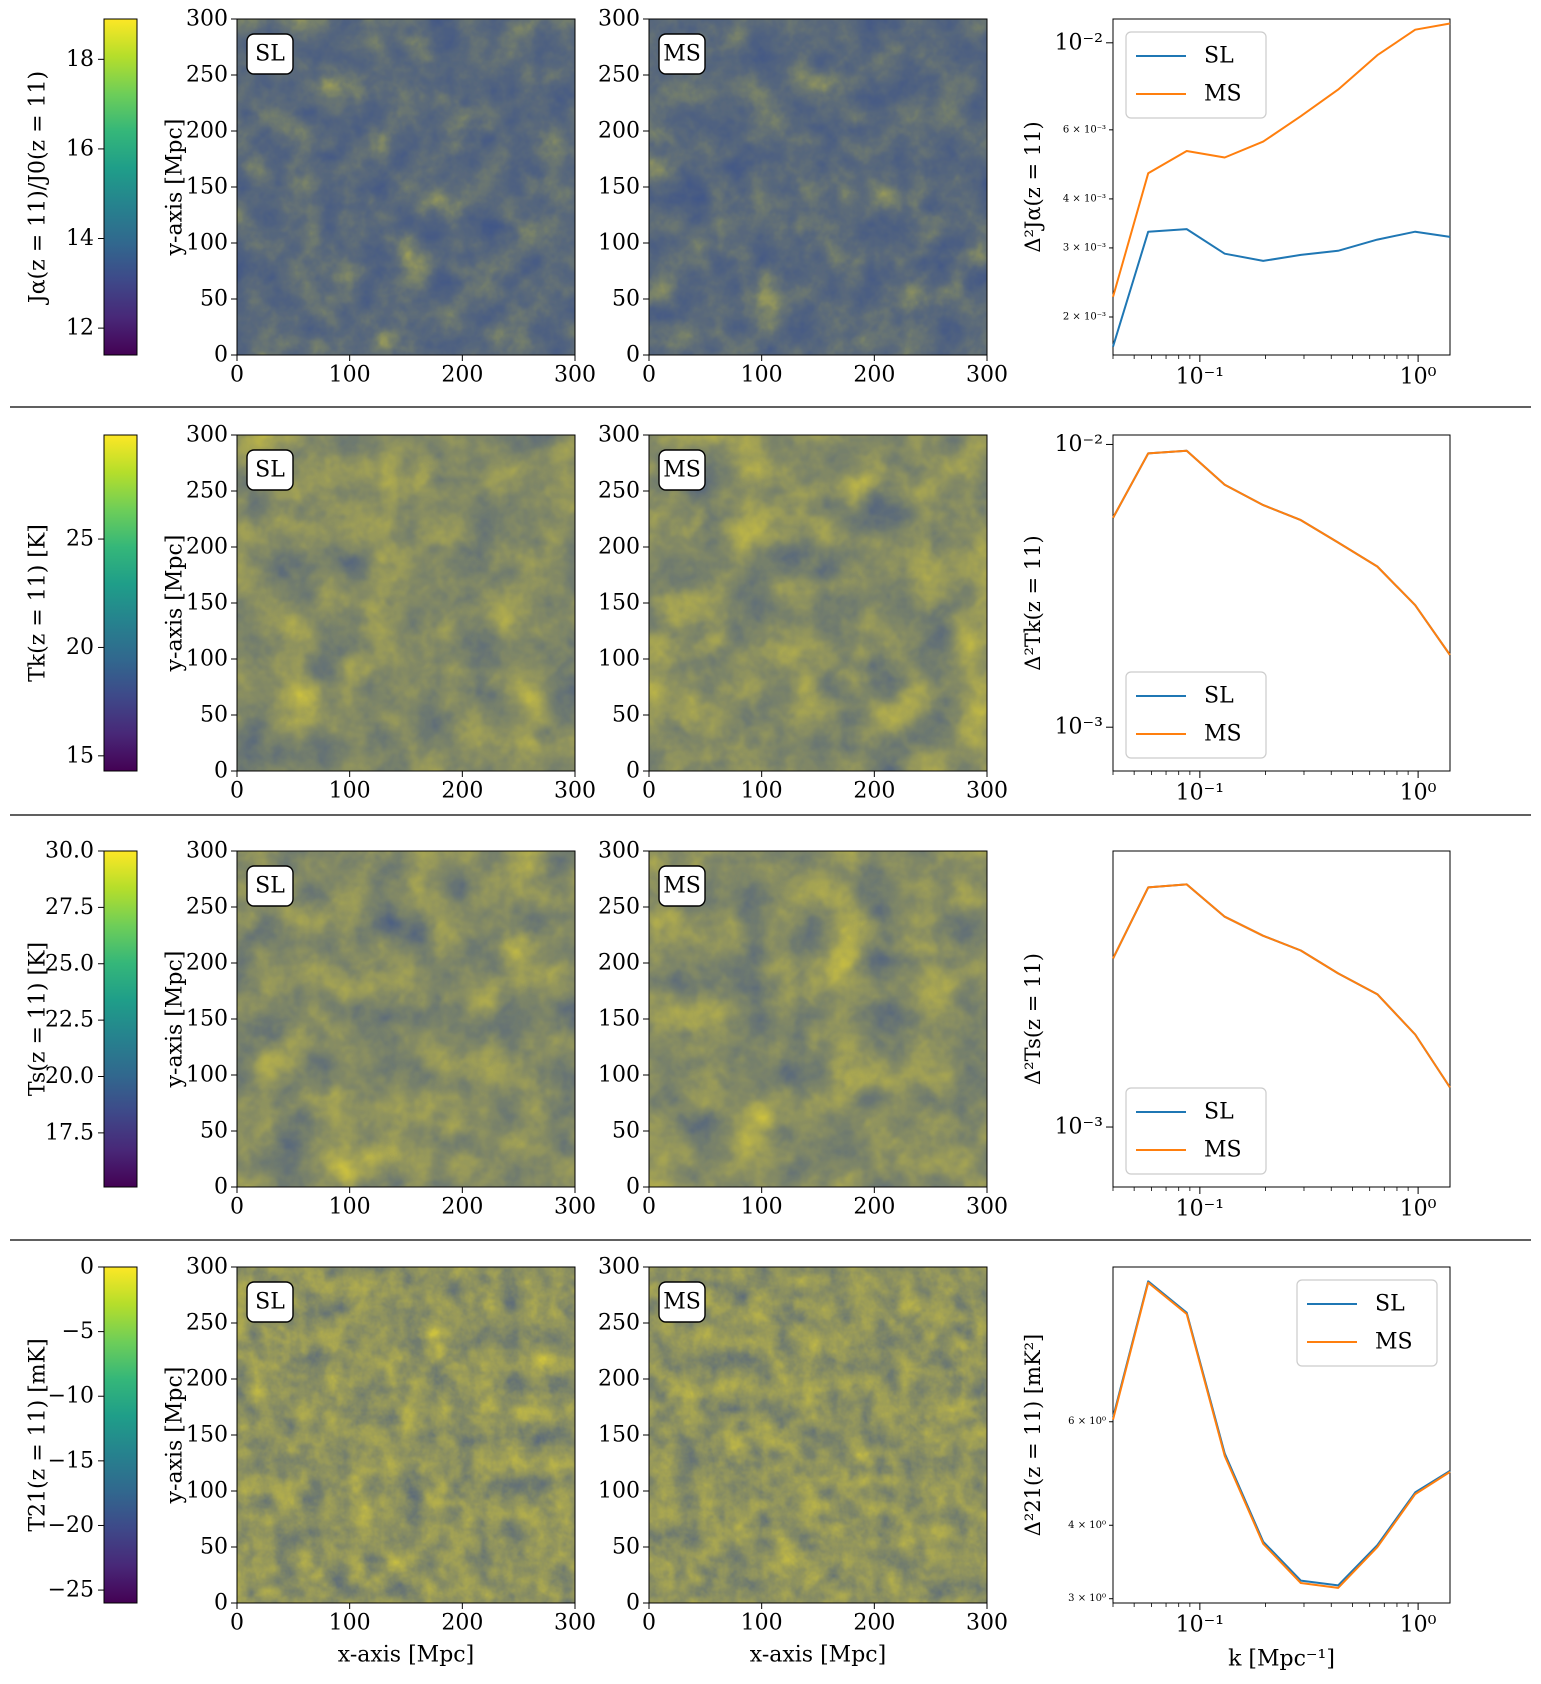  What do you see at coordinates (1196, 75) in the screenshot?
I see `legend-box` at bounding box center [1196, 75].